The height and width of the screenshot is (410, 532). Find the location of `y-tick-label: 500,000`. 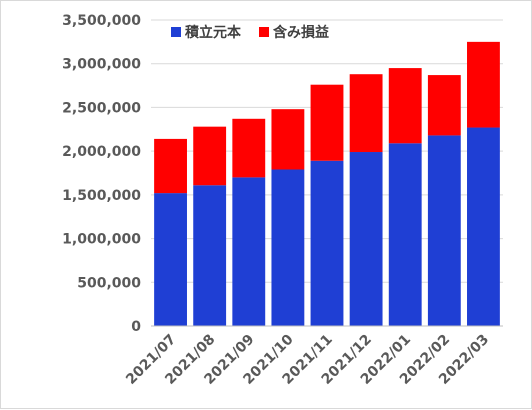

y-tick-label: 500,000 is located at coordinates (109, 283).